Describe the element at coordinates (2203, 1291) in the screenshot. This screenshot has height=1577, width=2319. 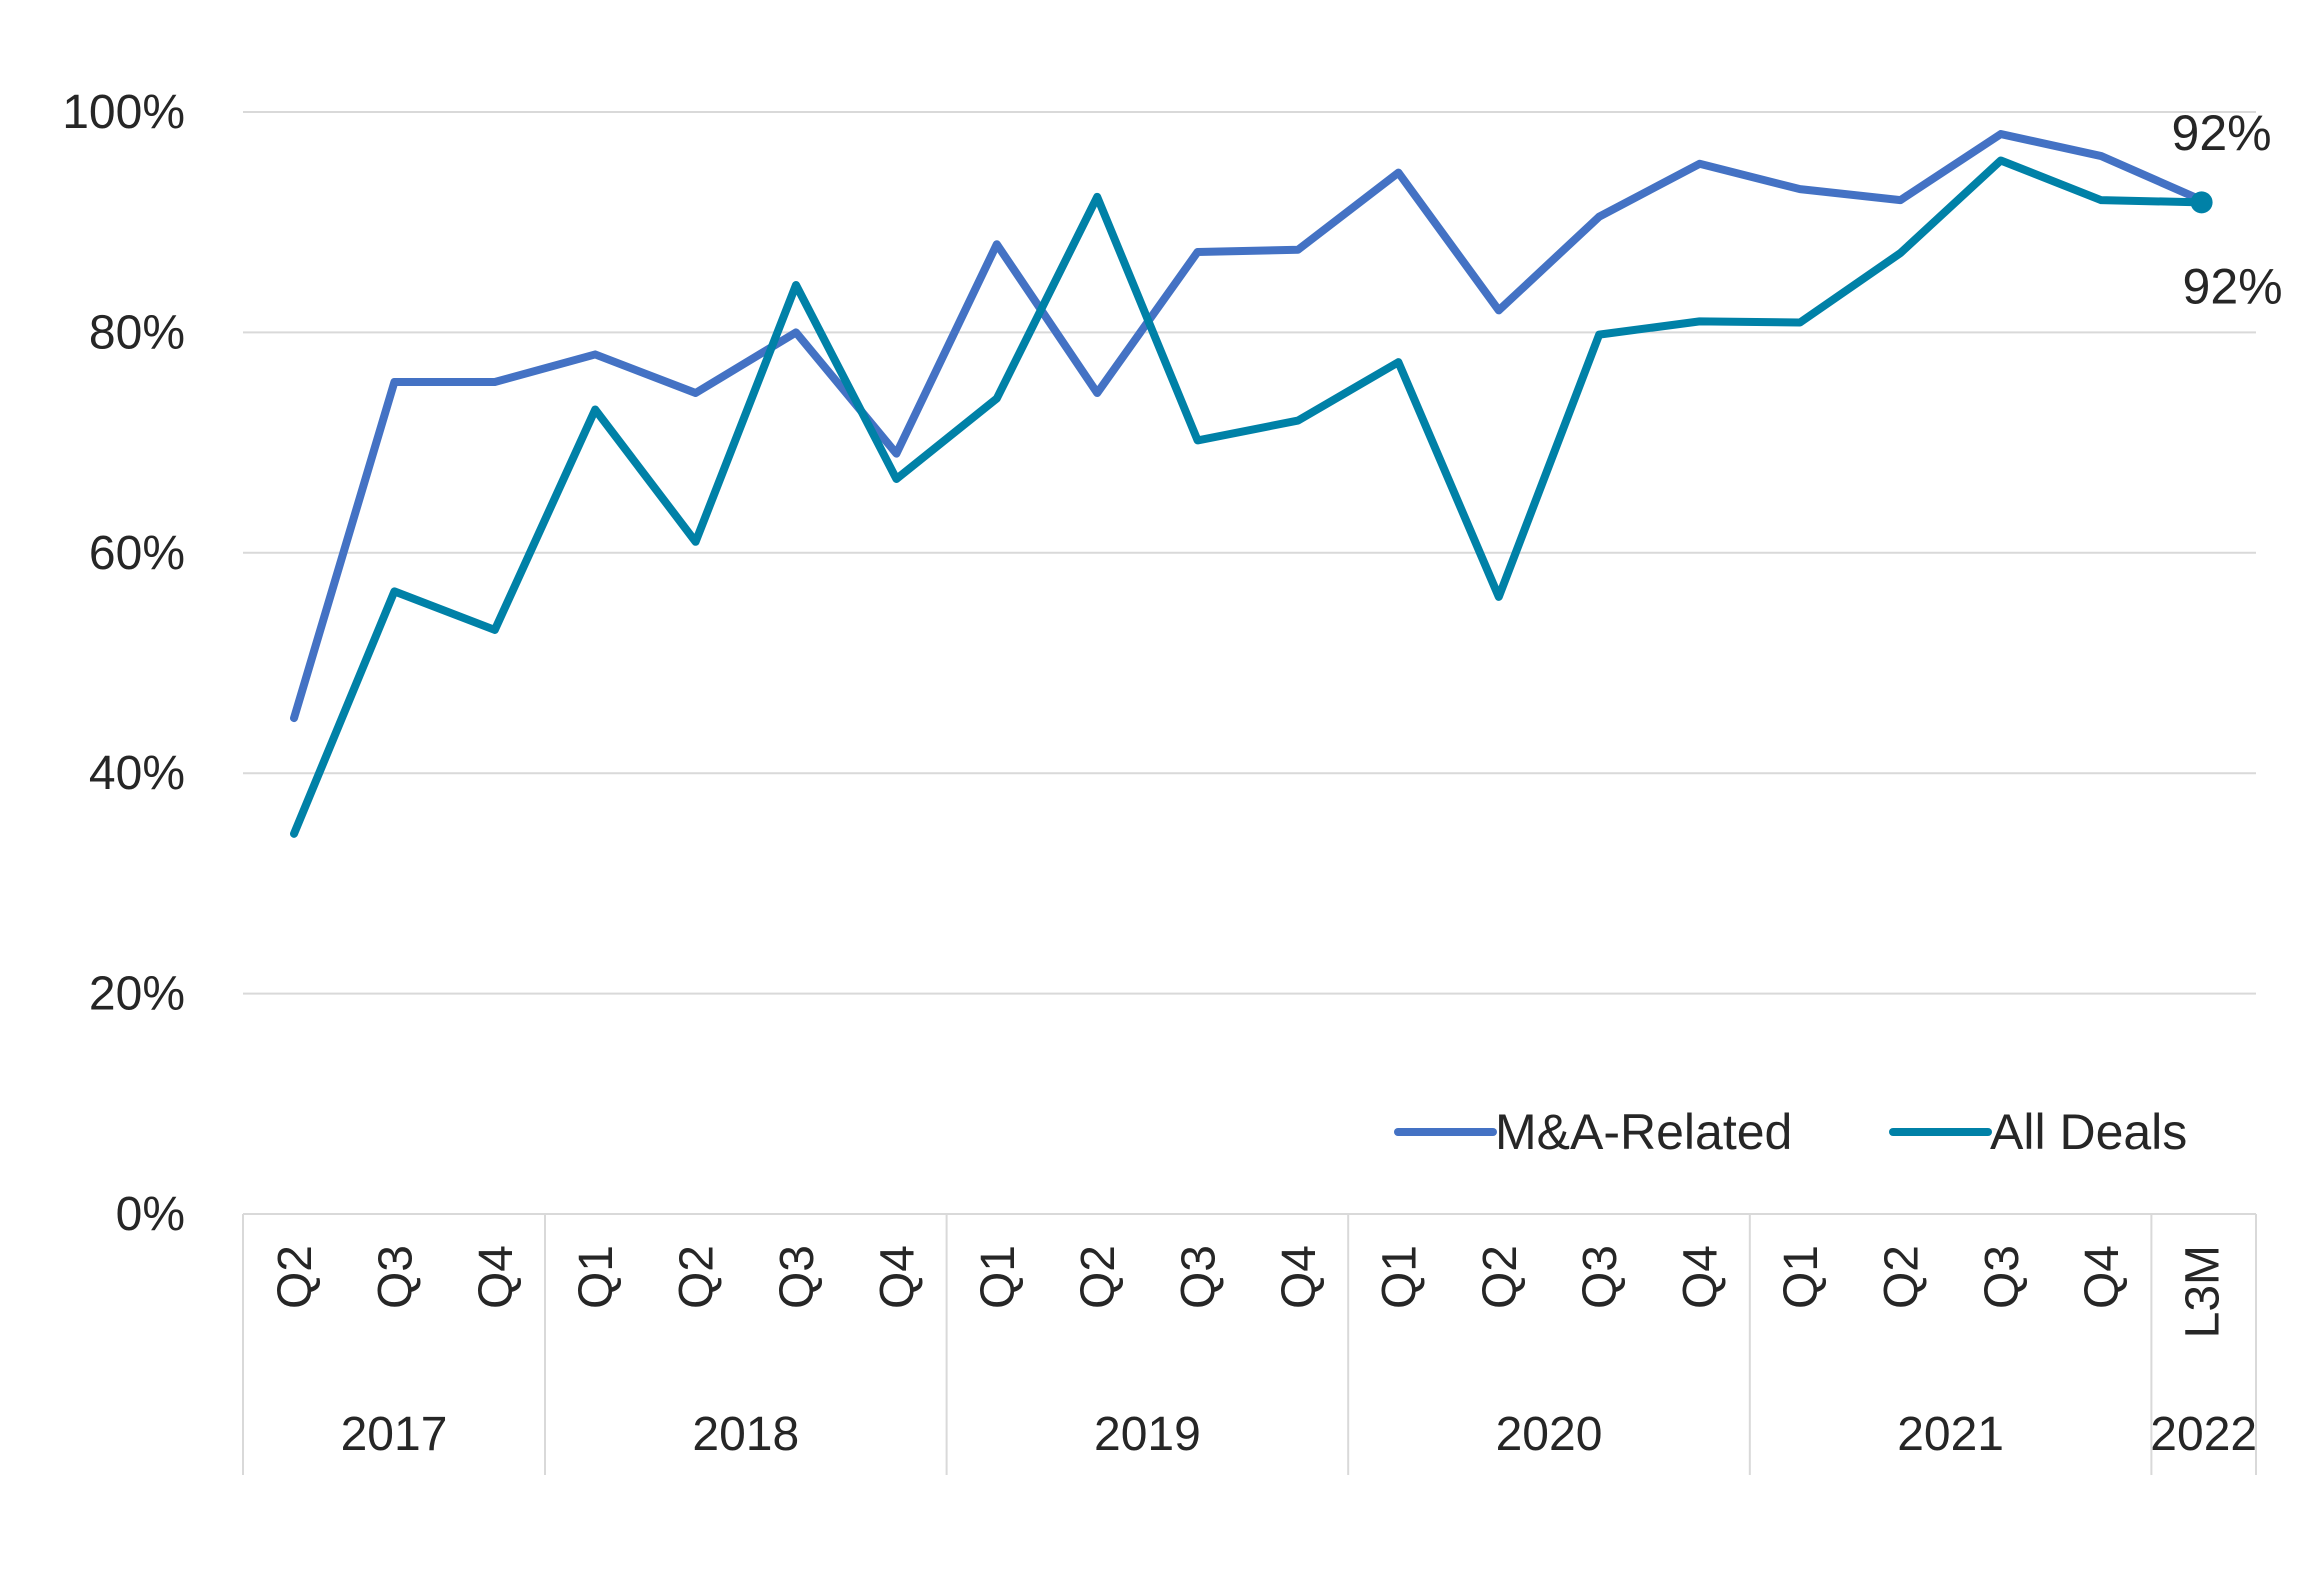
I see `x-tick-label: L3M` at that location.